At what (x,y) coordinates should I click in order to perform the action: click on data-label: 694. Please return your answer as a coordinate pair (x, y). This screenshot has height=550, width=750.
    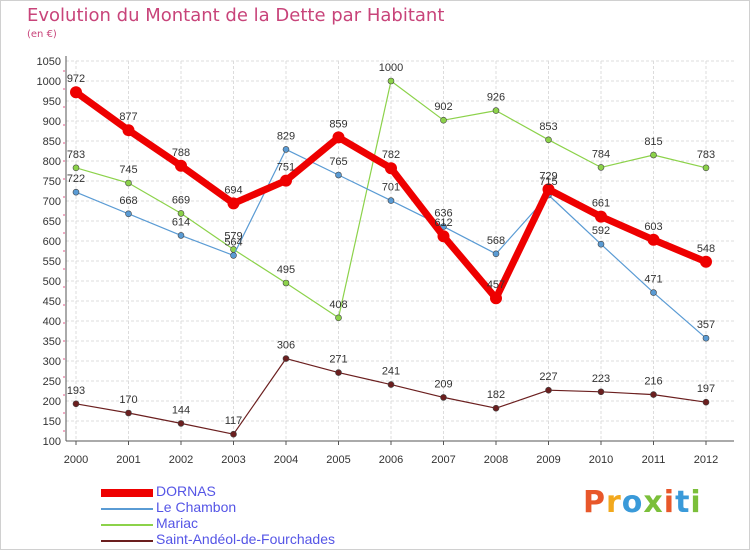
    Looking at the image, I should click on (233, 190).